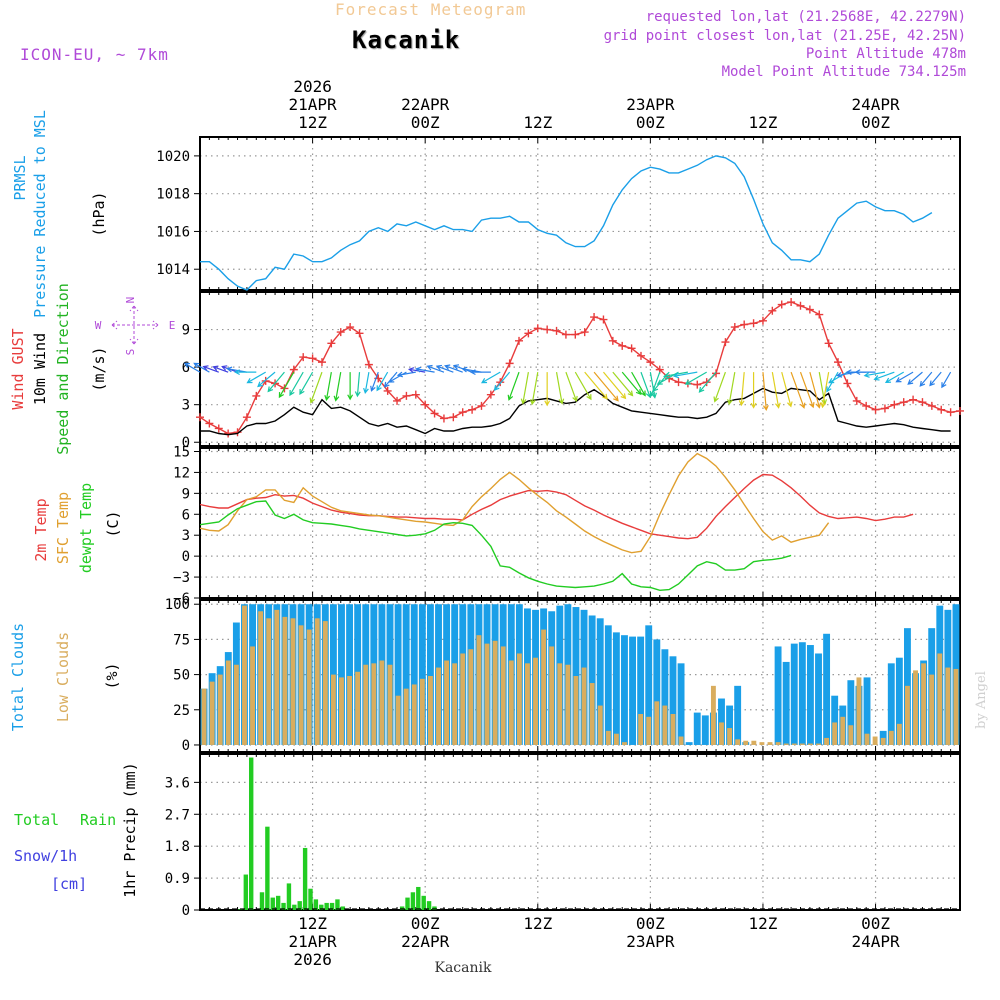 The width and height of the screenshot is (1000, 1000). What do you see at coordinates (186, 536) in the screenshot?
I see `temp-ytick-label: 3` at bounding box center [186, 536].